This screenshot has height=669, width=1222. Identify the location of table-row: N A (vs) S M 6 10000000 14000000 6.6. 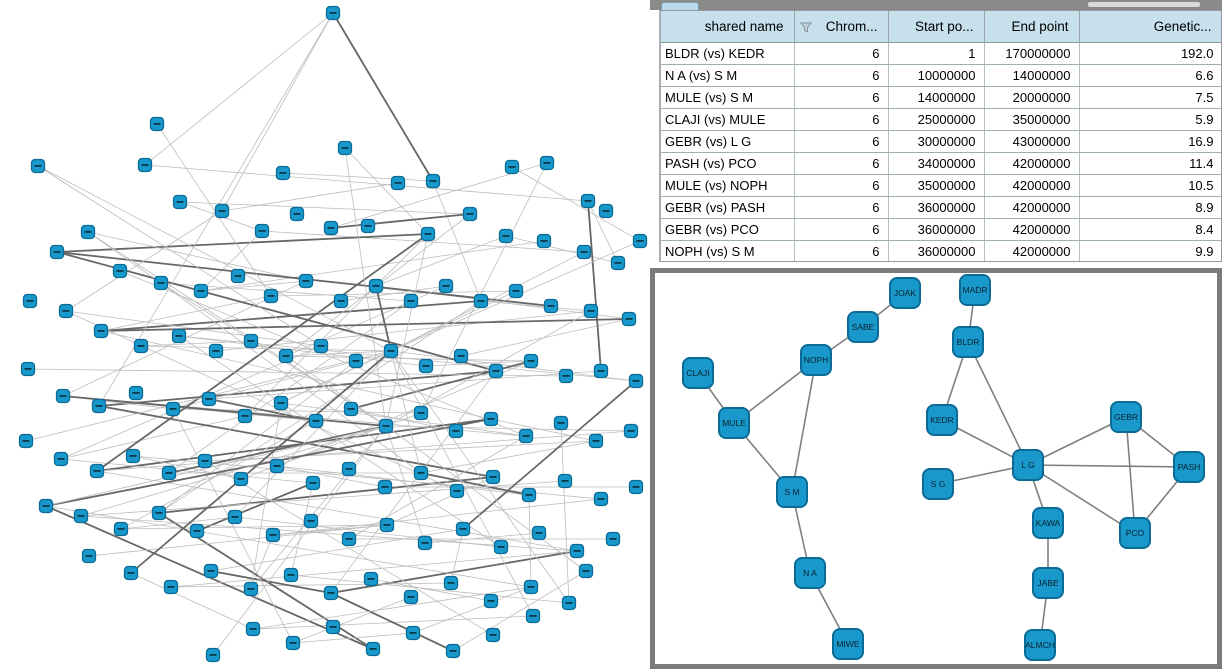
(941, 75).